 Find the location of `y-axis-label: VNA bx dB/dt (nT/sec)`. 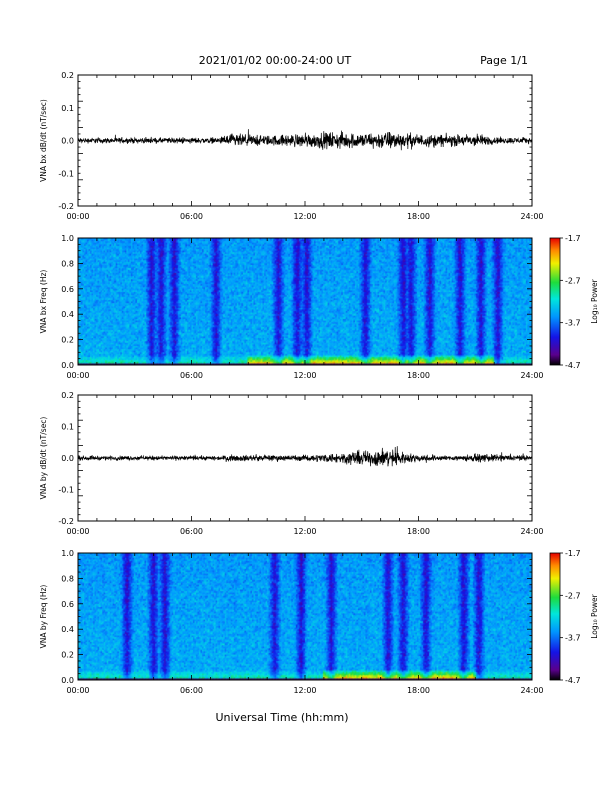

y-axis-label: VNA bx dB/dt (nT/sec) is located at coordinates (43, 140).